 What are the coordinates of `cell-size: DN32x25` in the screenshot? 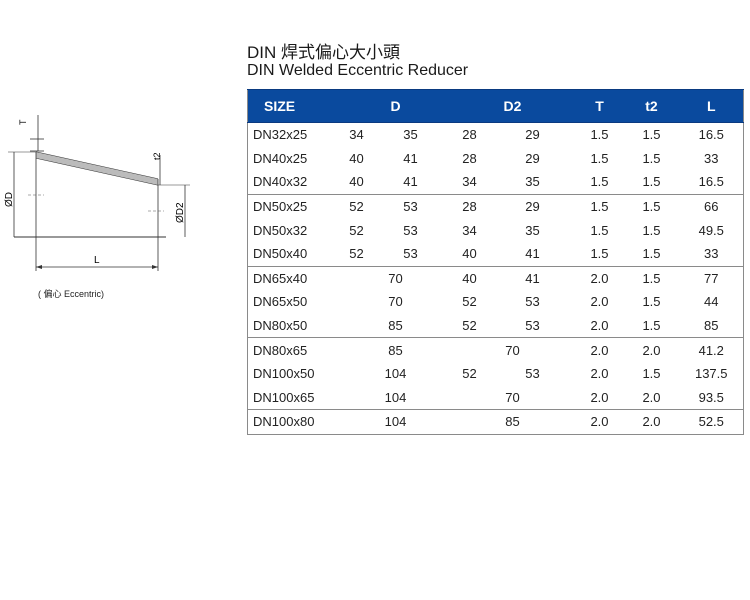 It's located at (280, 135).